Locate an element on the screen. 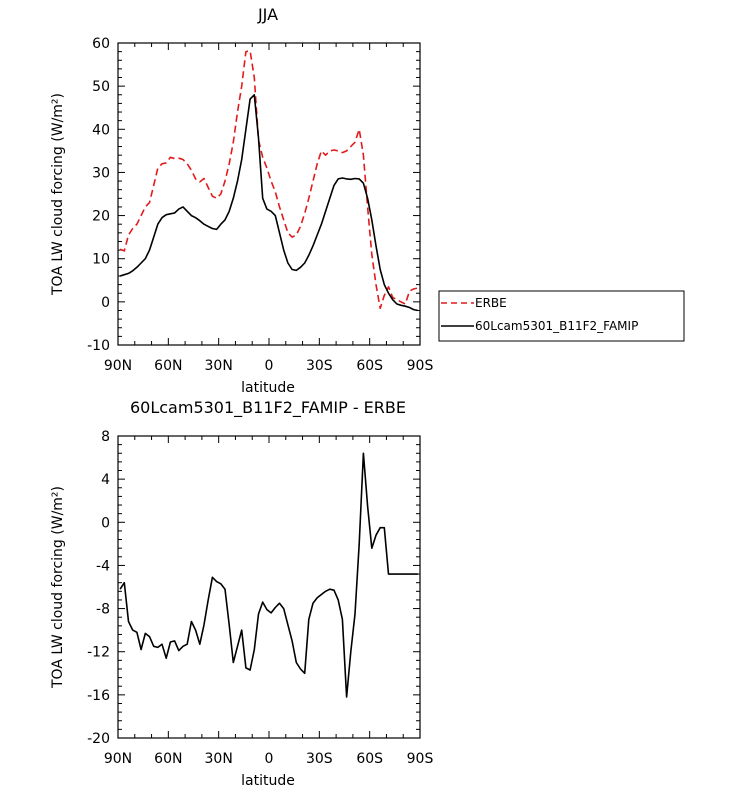 This screenshot has height=796, width=733. top-panel-title: JJA is located at coordinates (267, 14).